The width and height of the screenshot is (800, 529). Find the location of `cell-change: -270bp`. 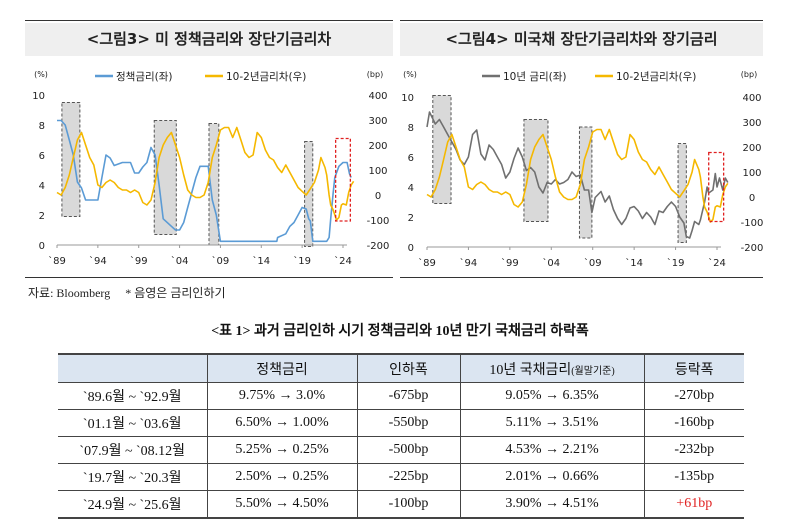

cell-change: -270bp is located at coordinates (693, 396).